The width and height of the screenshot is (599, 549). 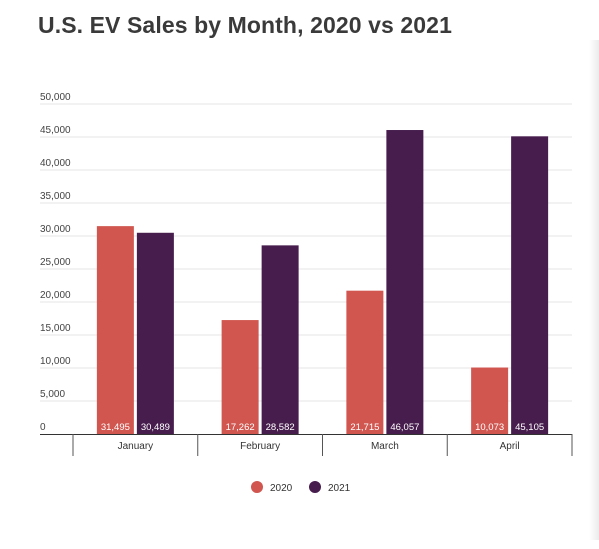 I want to click on y-tick-label: 40,000, so click(x=55, y=163).